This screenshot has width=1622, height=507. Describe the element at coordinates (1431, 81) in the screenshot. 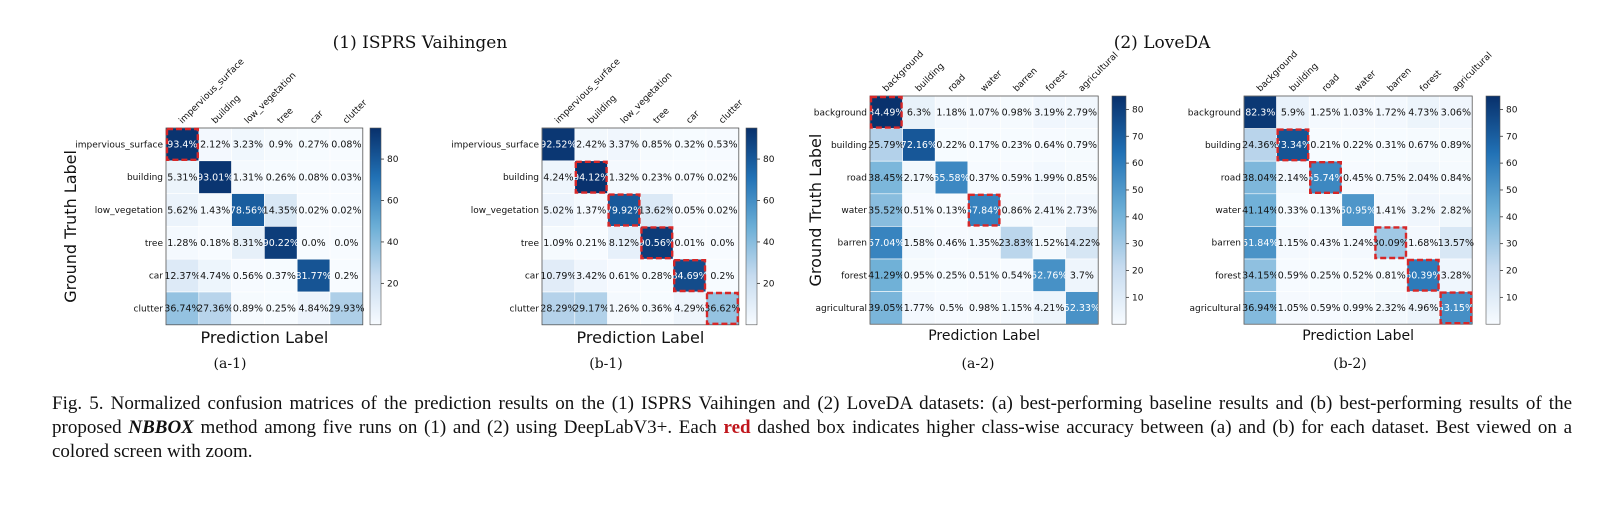

I see `col-tick-label: forest` at that location.